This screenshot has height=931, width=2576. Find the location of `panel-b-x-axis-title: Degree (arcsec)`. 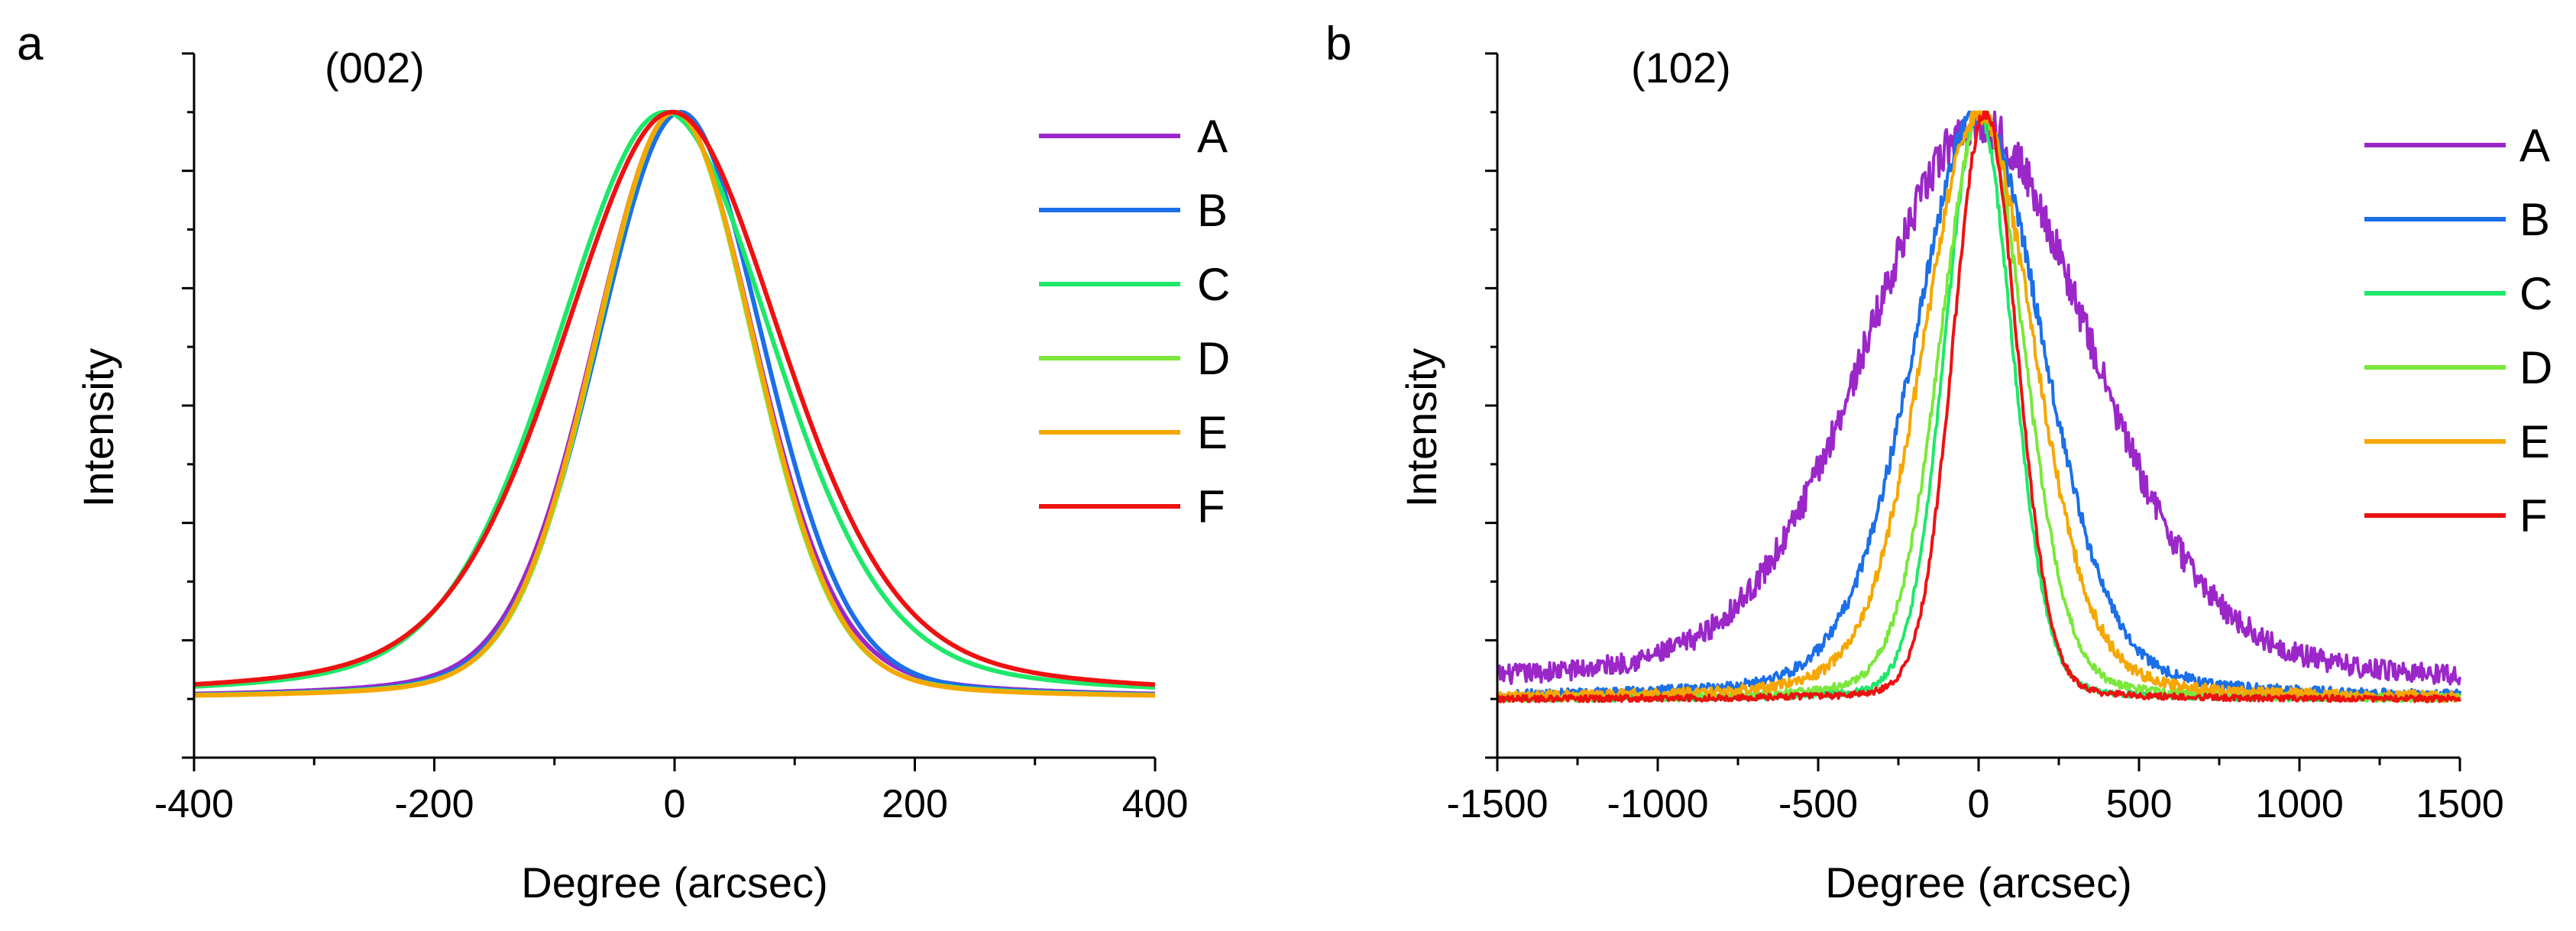

panel-b-x-axis-title: Degree (arcsec) is located at coordinates (1978, 883).